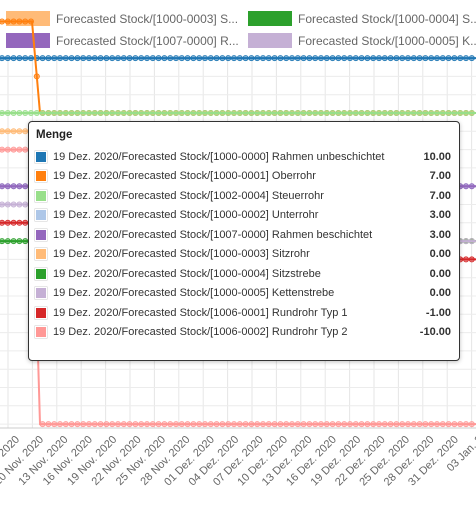 The width and height of the screenshot is (476, 515). What do you see at coordinates (238, 58) in the screenshot?
I see `series-line` at bounding box center [238, 58].